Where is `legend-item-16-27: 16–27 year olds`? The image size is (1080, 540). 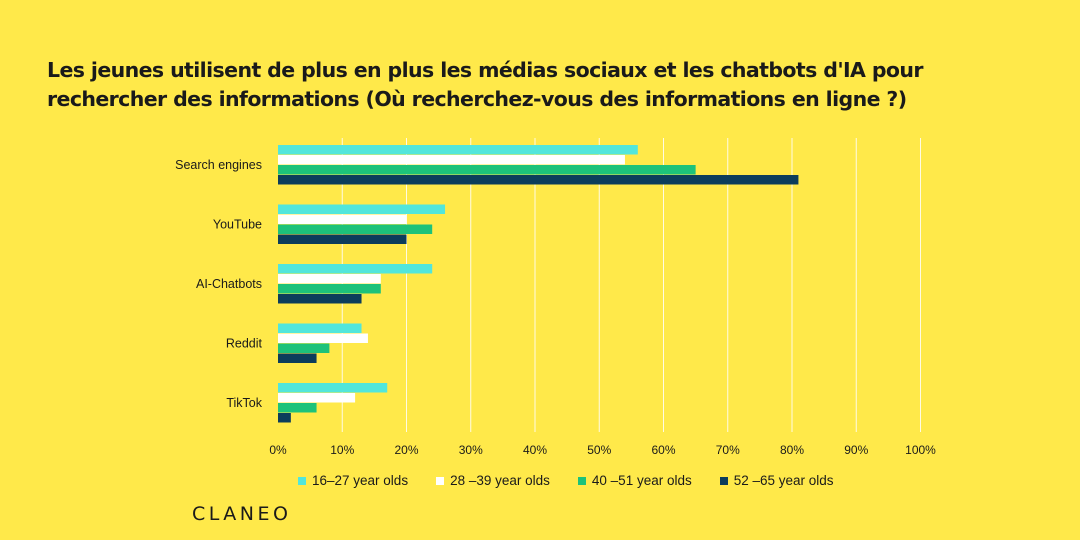 legend-item-16-27: 16–27 year olds is located at coordinates (353, 480).